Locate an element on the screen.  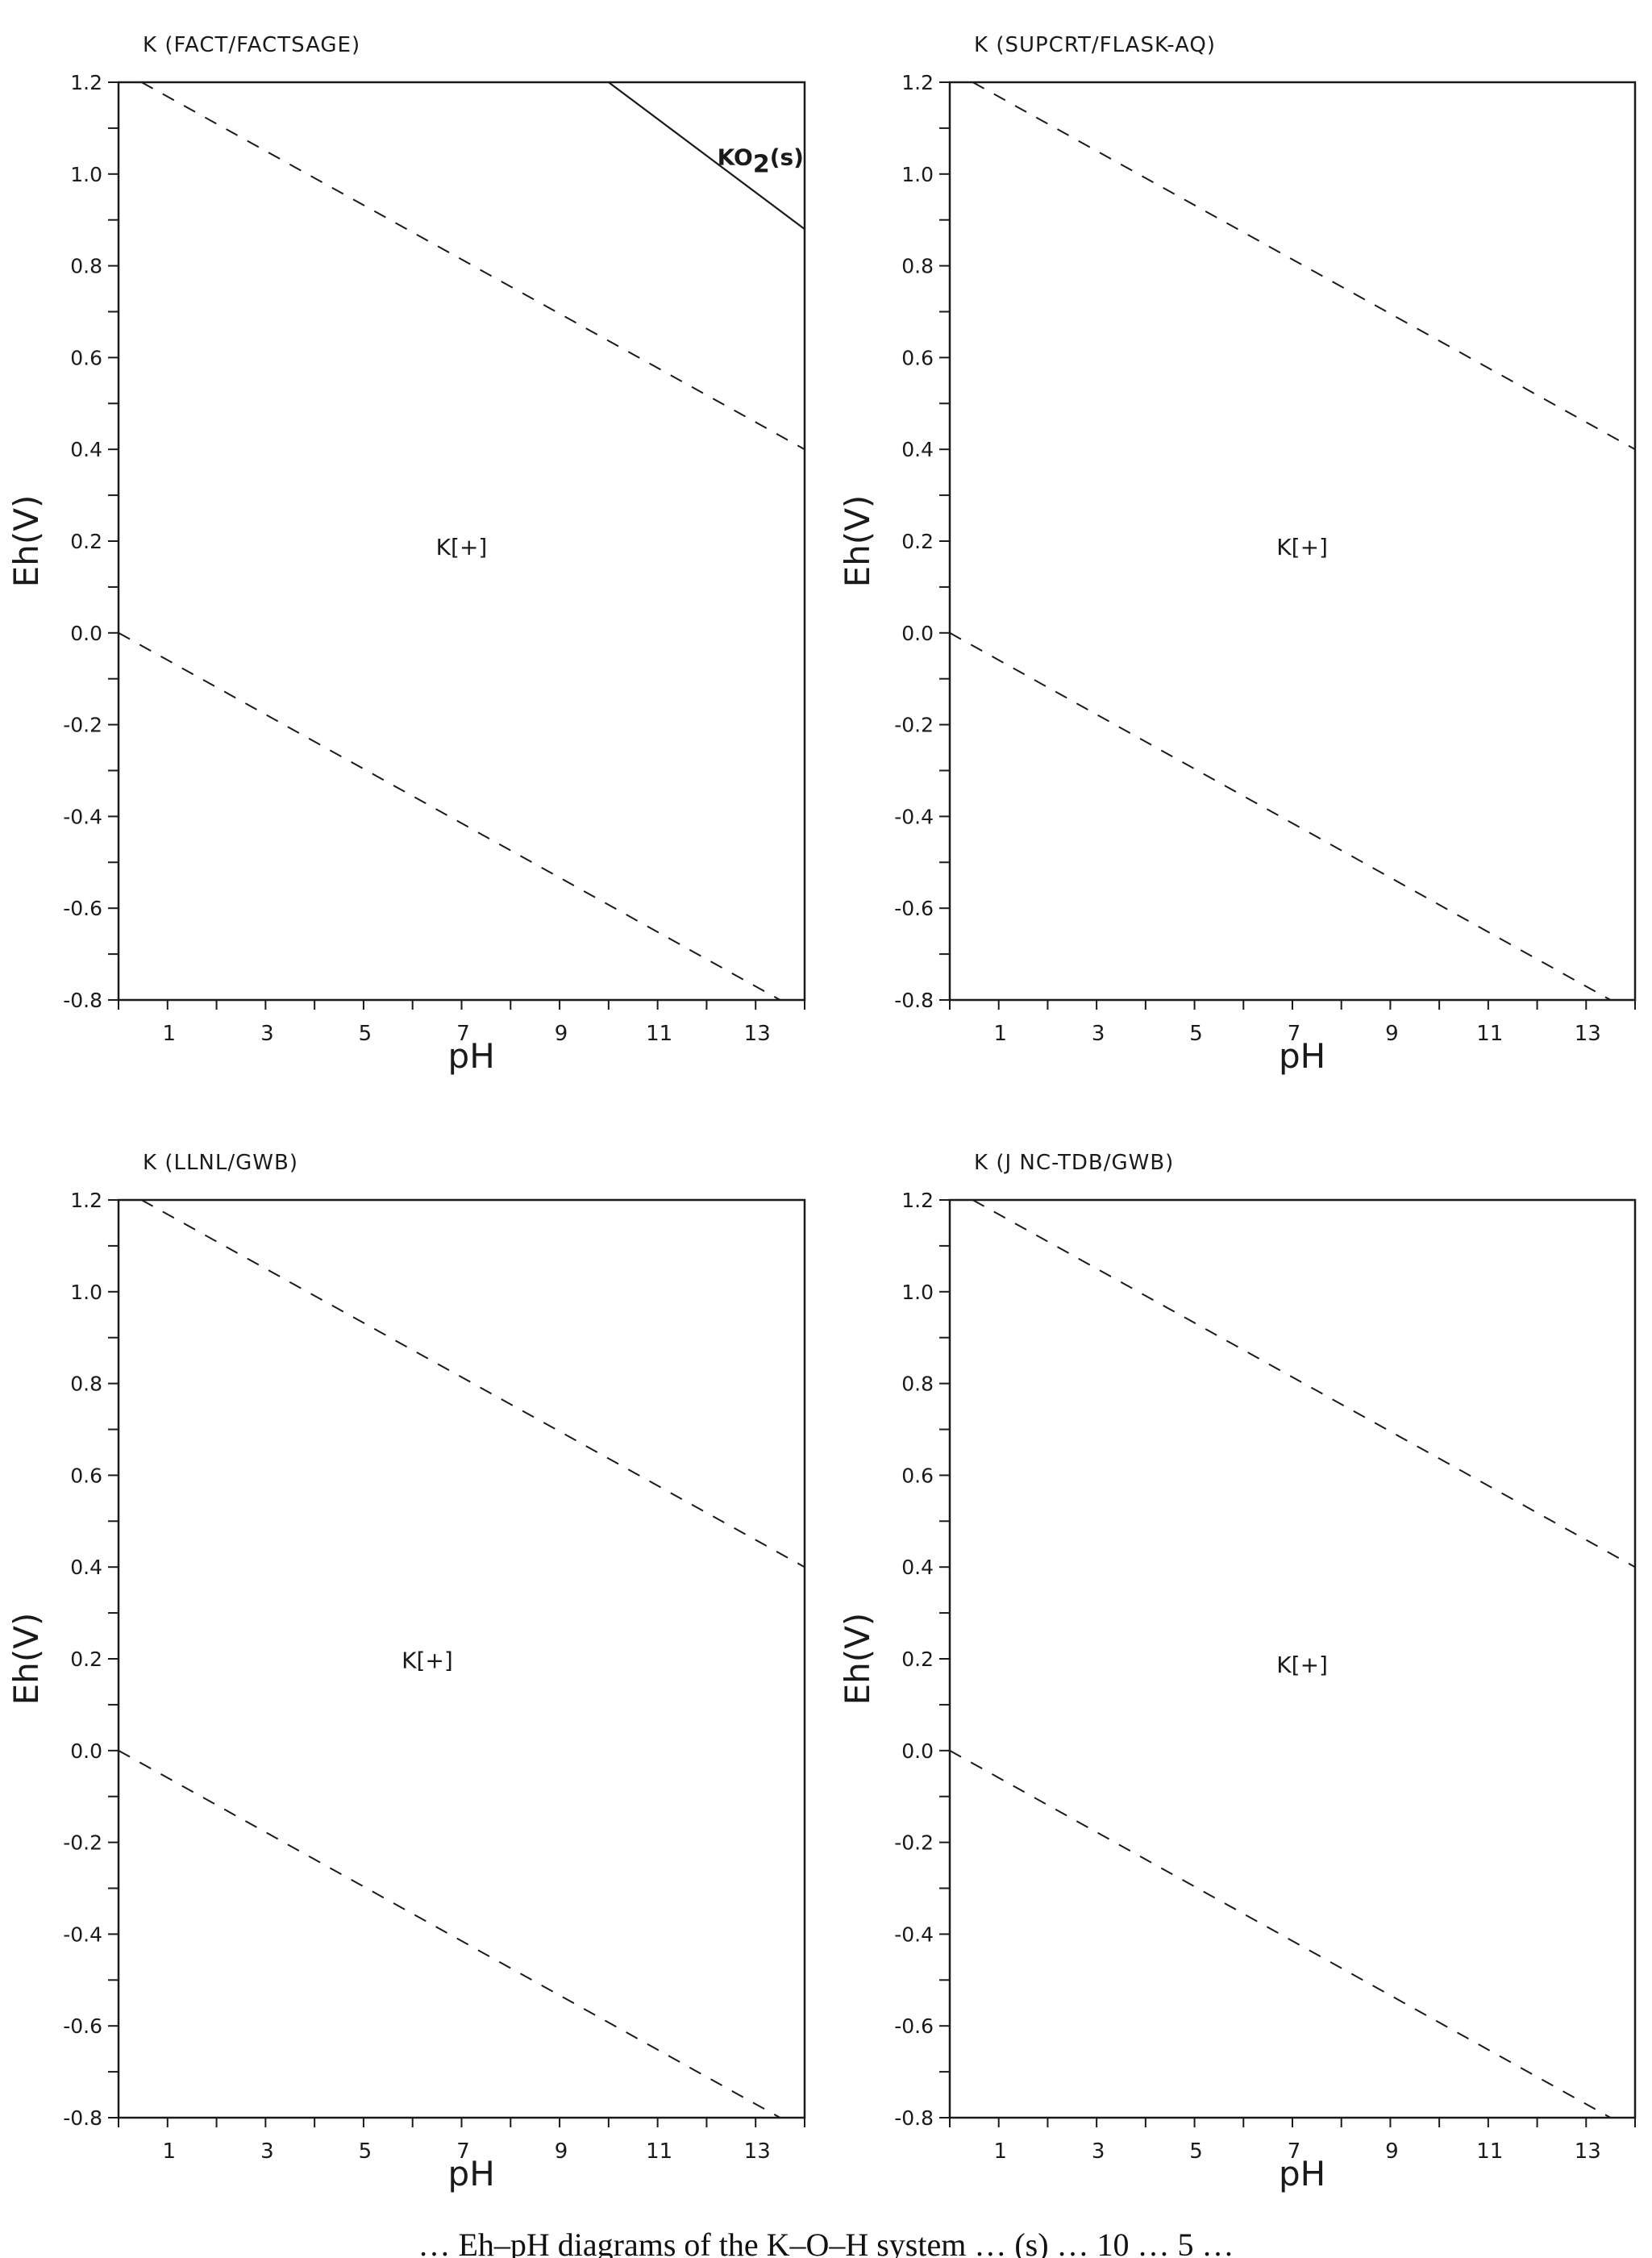
panel-title: K (J NC-TDB/GWB) is located at coordinates (1074, 1163).